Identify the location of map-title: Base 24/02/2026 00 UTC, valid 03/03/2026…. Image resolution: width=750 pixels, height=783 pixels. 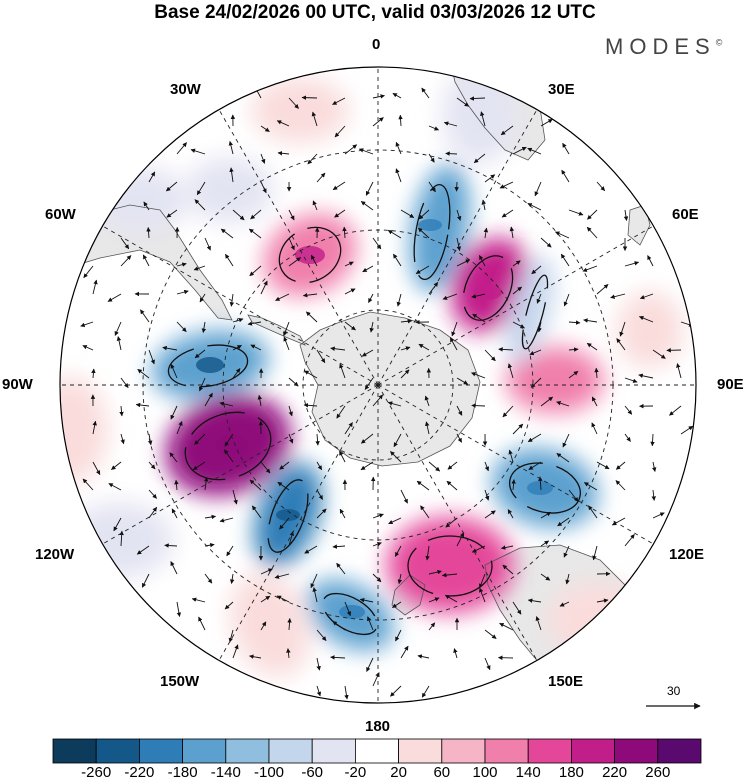
(375, 12).